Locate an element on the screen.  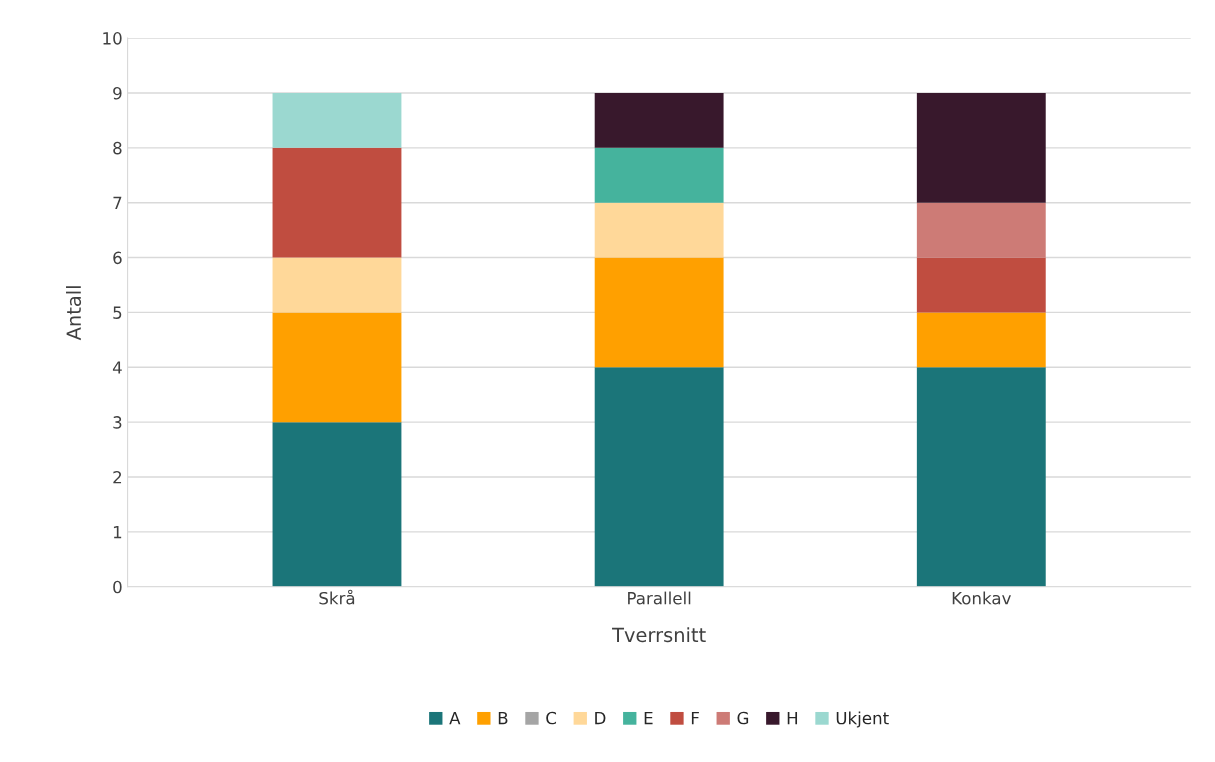
y-tick-label: 9 is located at coordinates (117, 93).